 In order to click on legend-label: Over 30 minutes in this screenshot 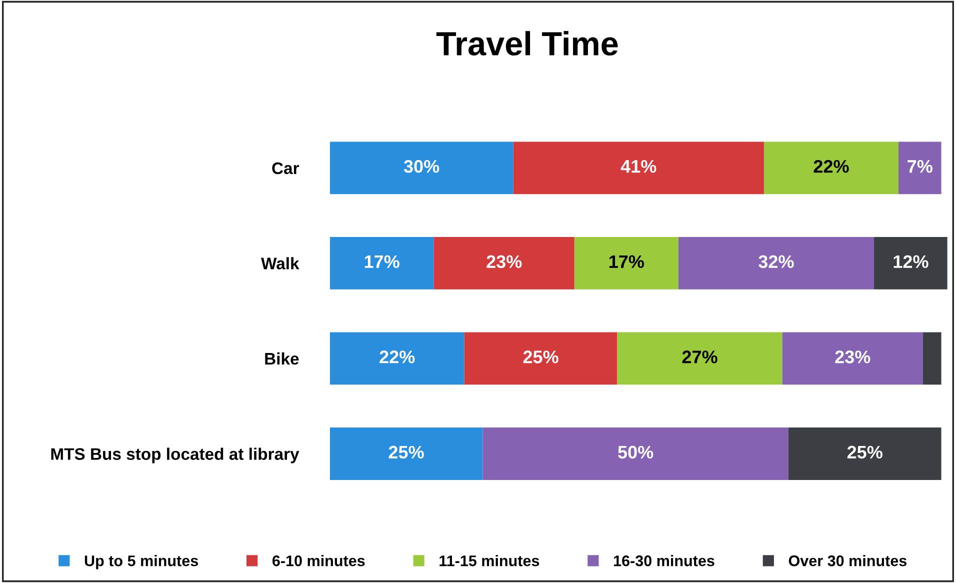, I will do `click(847, 560)`.